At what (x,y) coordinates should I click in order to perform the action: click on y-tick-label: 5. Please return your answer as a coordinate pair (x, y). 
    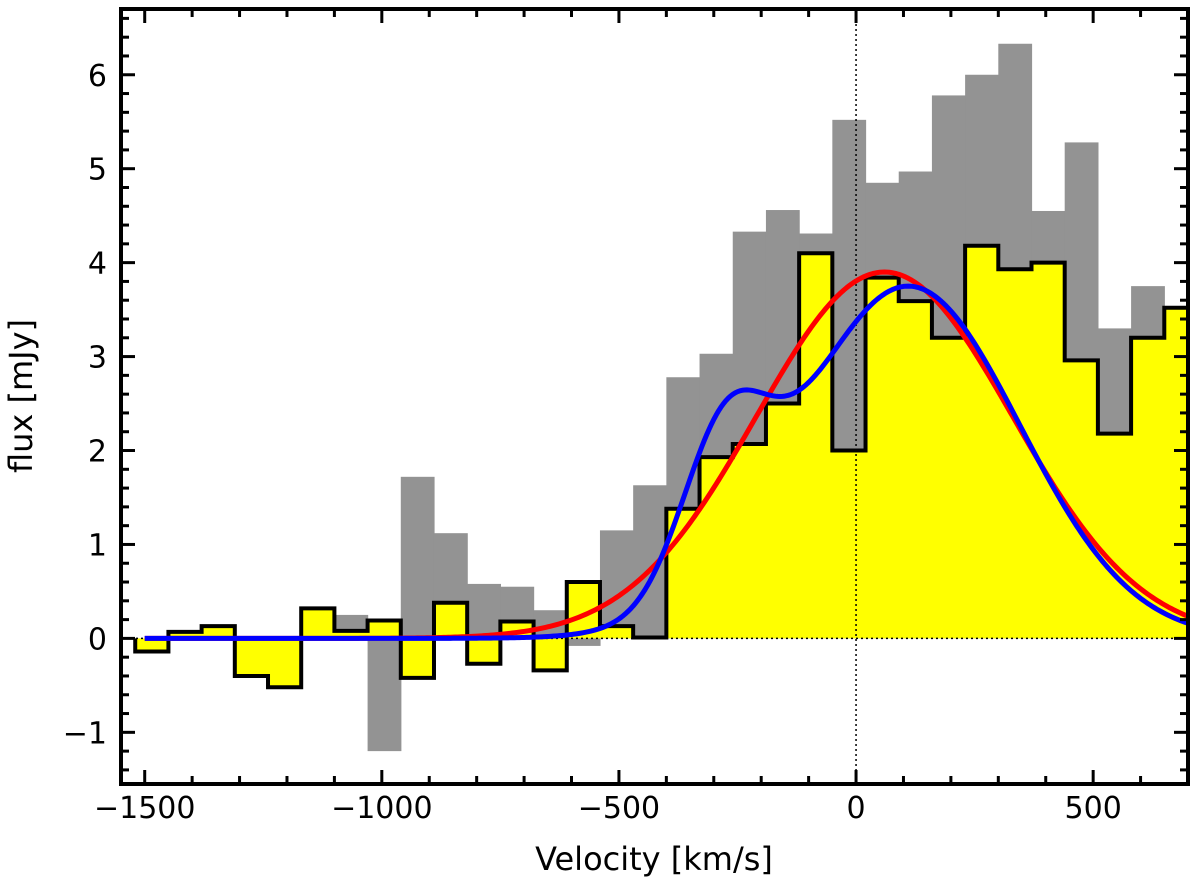
    Looking at the image, I should click on (97, 170).